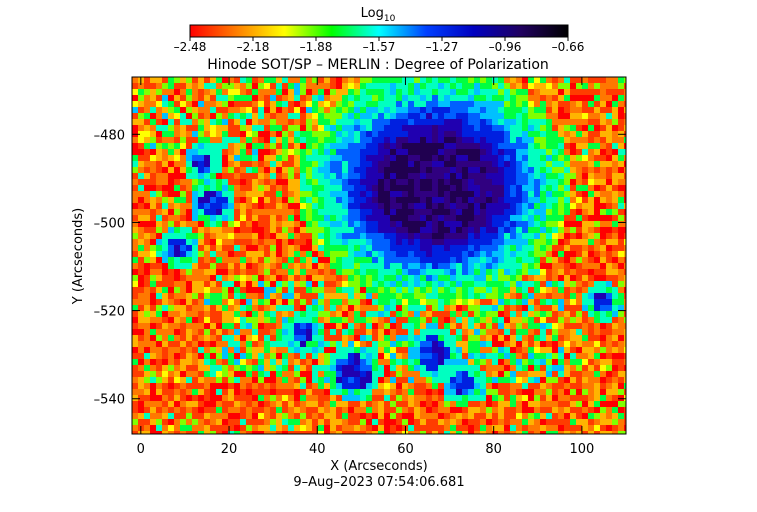  What do you see at coordinates (141, 449) in the screenshot?
I see `x-tick-label: 0` at bounding box center [141, 449].